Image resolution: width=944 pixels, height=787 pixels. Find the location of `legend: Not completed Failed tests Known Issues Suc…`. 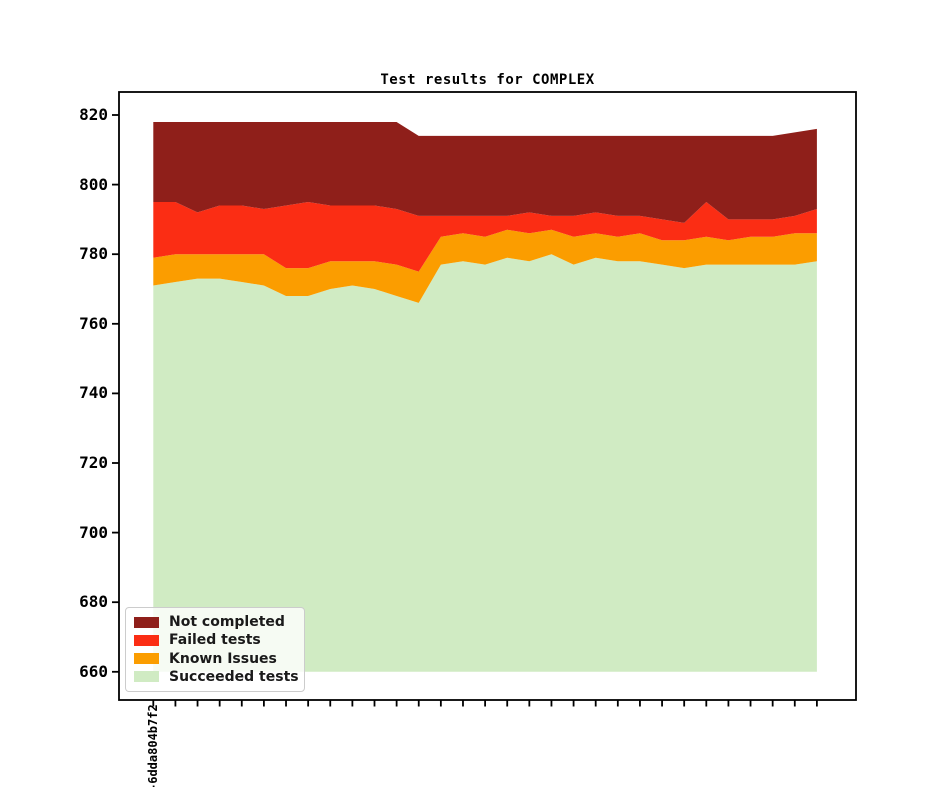

legend: Not completed Failed tests Known Issues Suc… is located at coordinates (215, 649).